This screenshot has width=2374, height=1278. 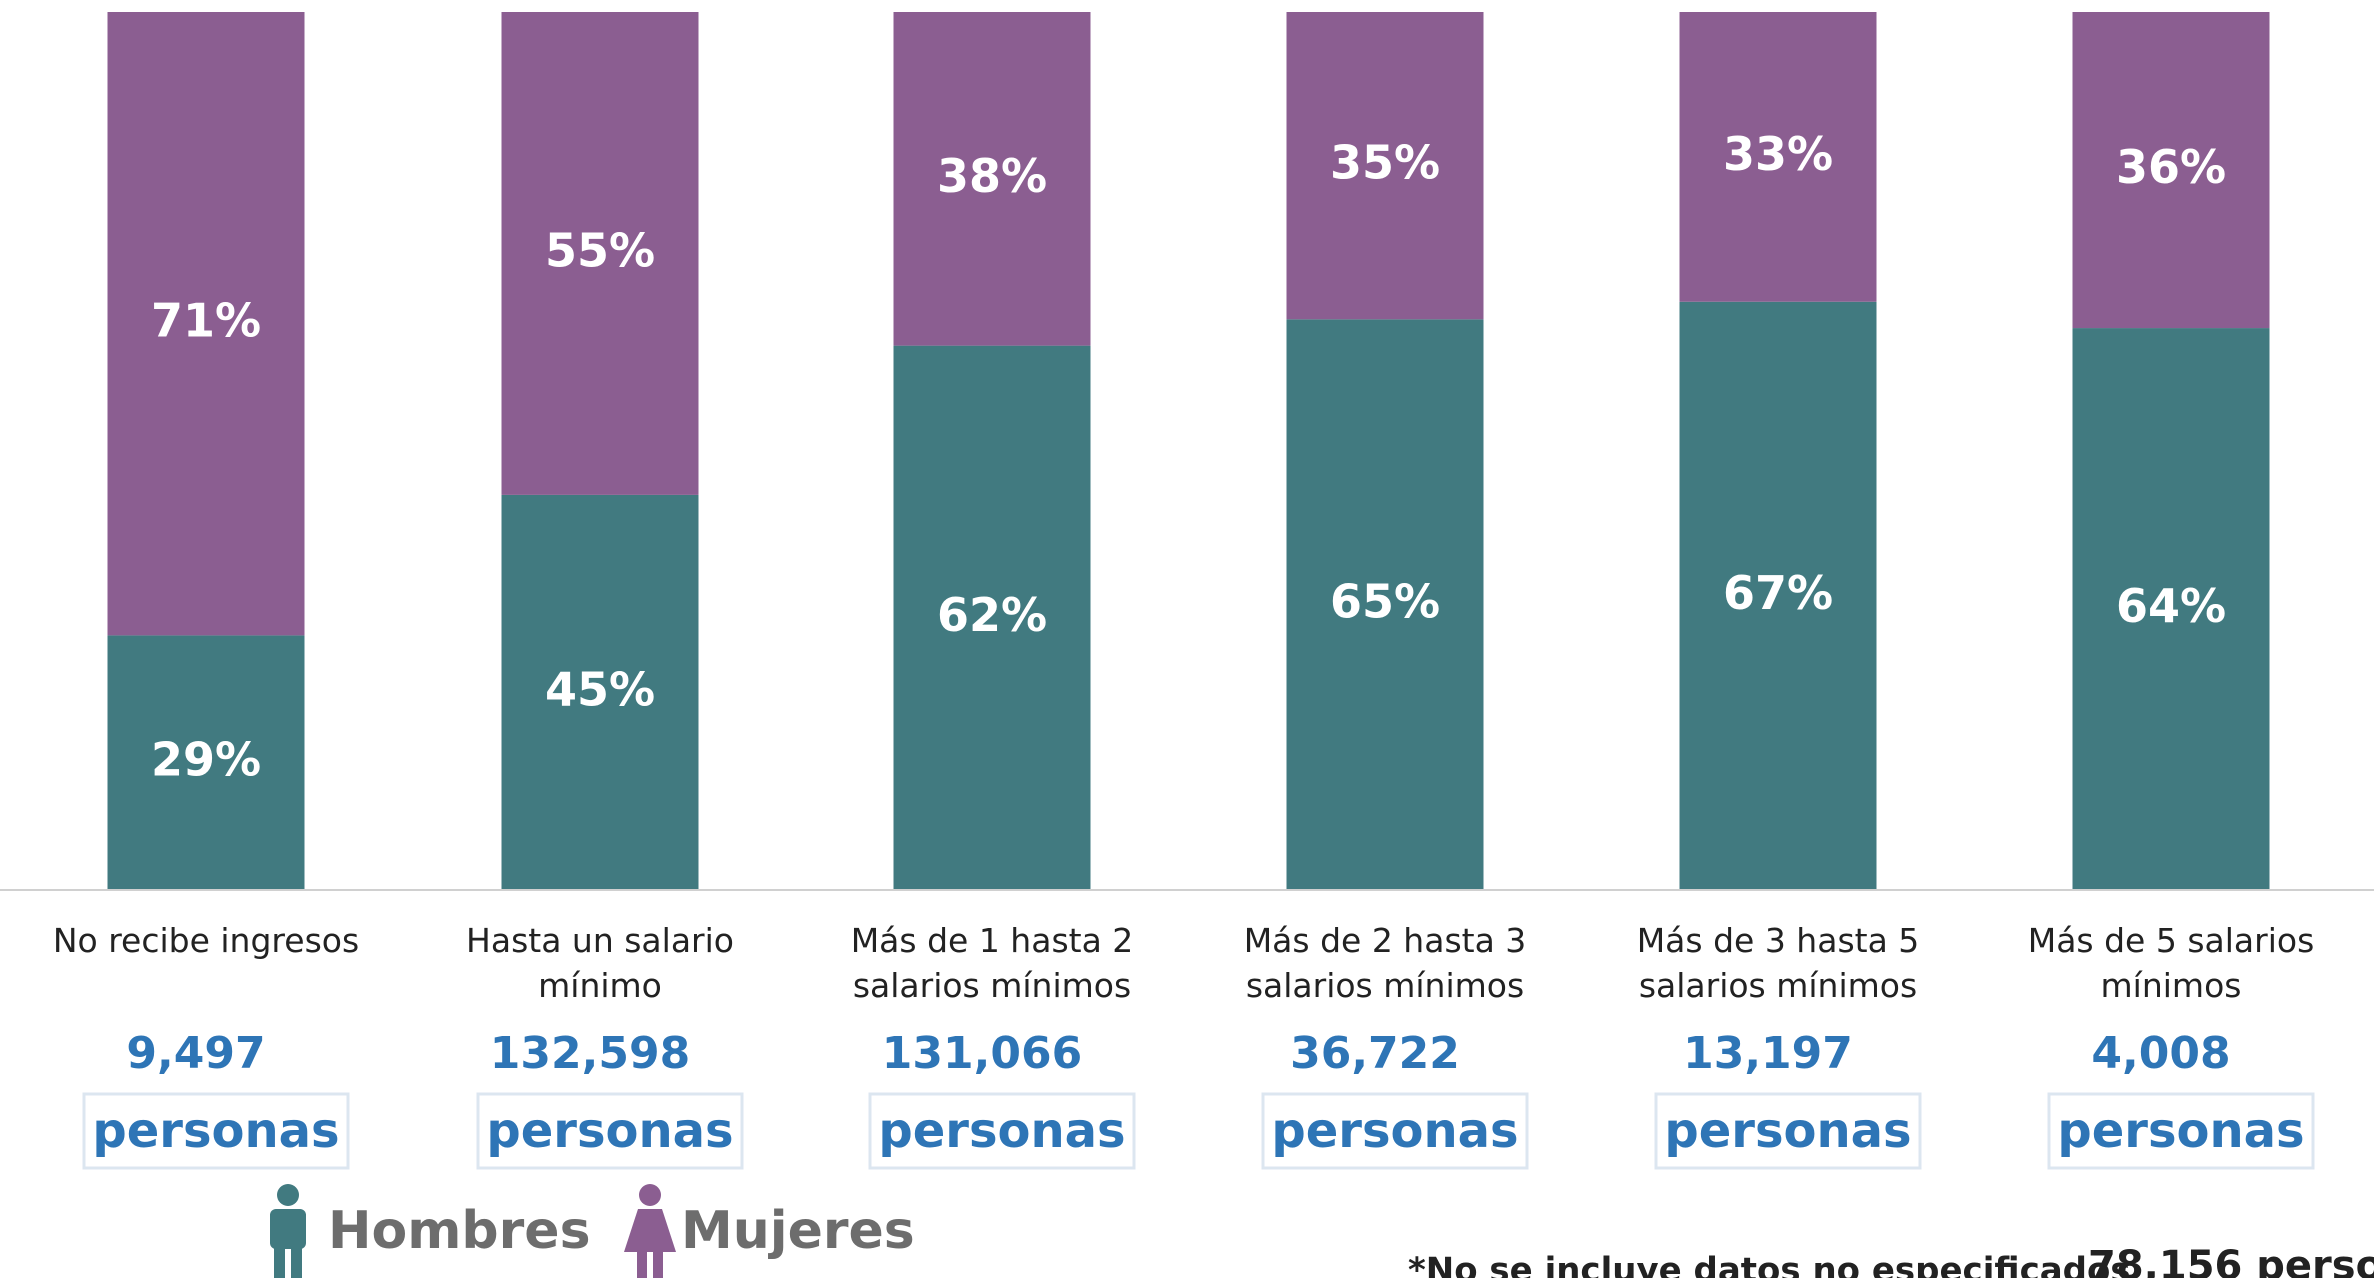 I want to click on footnote-count: 78,156 personas, so click(x=2231, y=1260).